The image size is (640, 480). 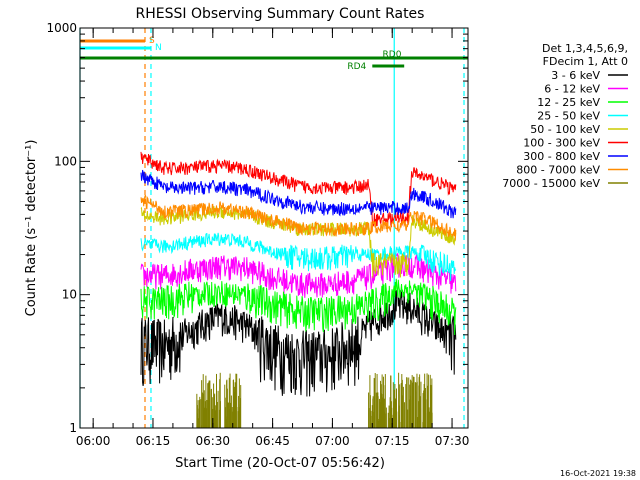 What do you see at coordinates (152, 41) in the screenshot?
I see `overlay-label-s: S` at bounding box center [152, 41].